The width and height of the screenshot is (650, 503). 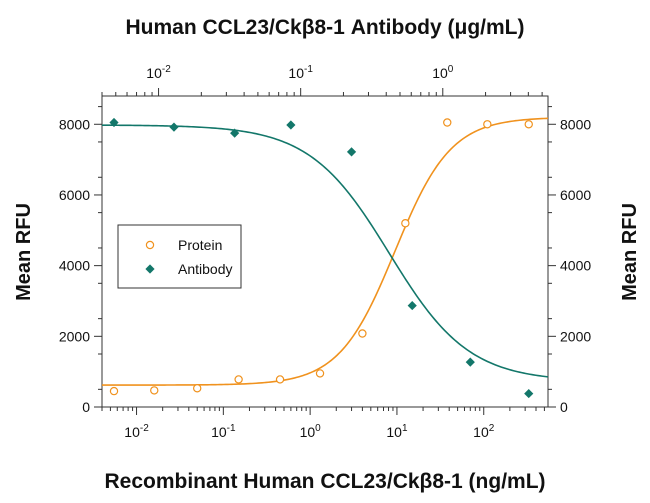 What do you see at coordinates (324, 481) in the screenshot?
I see `x-axis-label: Recombinant Human CCL23/Ckβ8-1 (ng/mL)` at bounding box center [324, 481].